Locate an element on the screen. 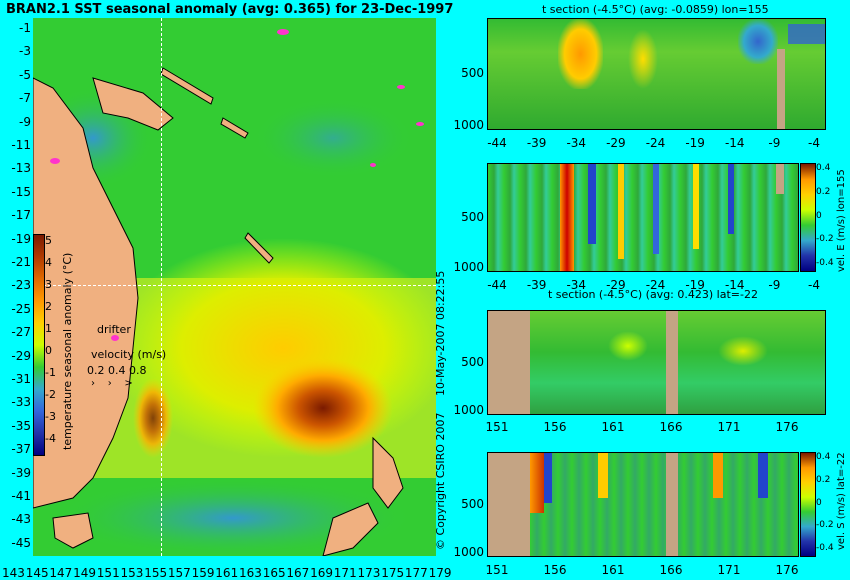 The image size is (850, 580). map-colorbar-tick: 3 is located at coordinates (48, 284).